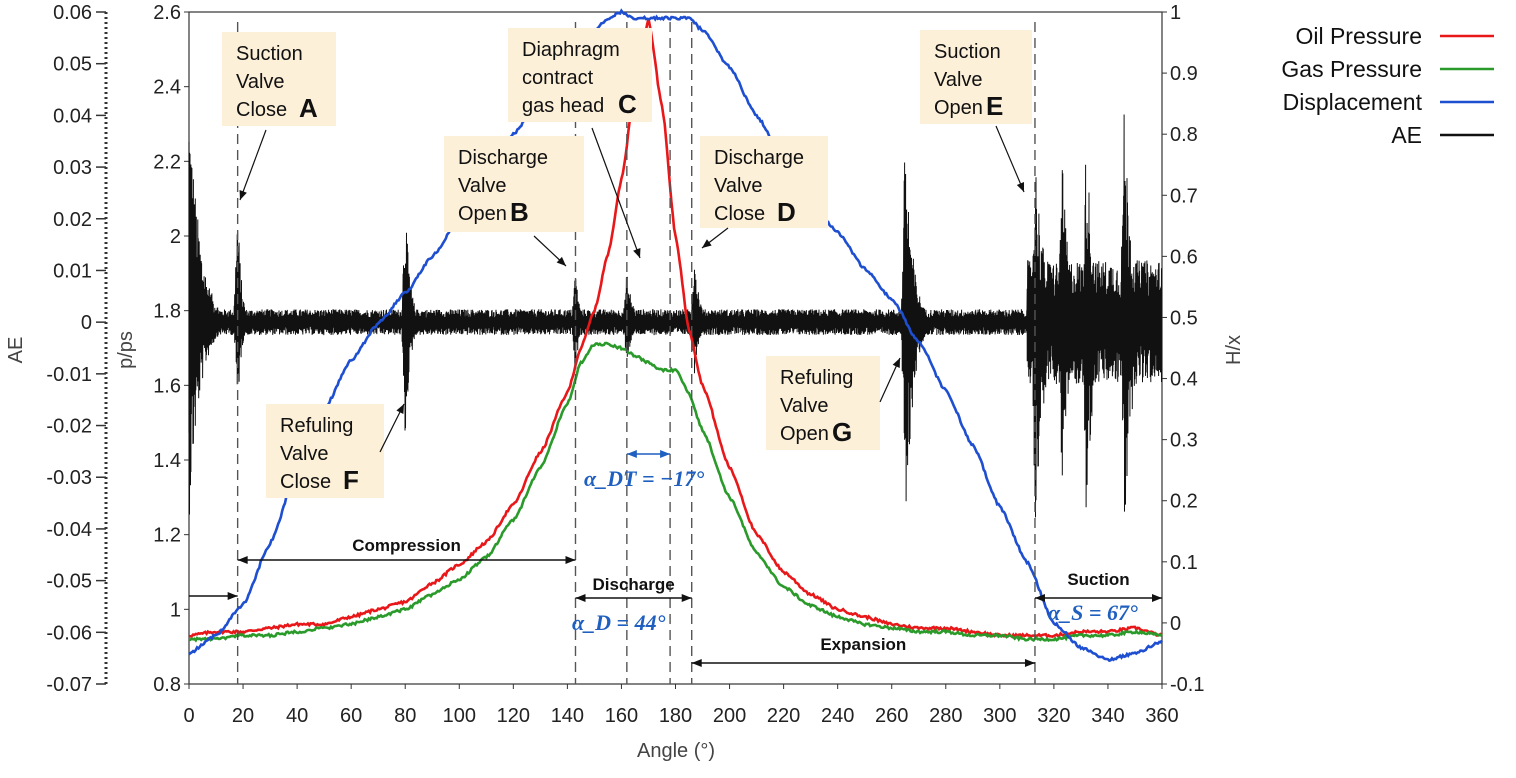 This screenshot has width=1516, height=778. What do you see at coordinates (72, 116) in the screenshot?
I see `ae-tick-label: 0.04` at bounding box center [72, 116].